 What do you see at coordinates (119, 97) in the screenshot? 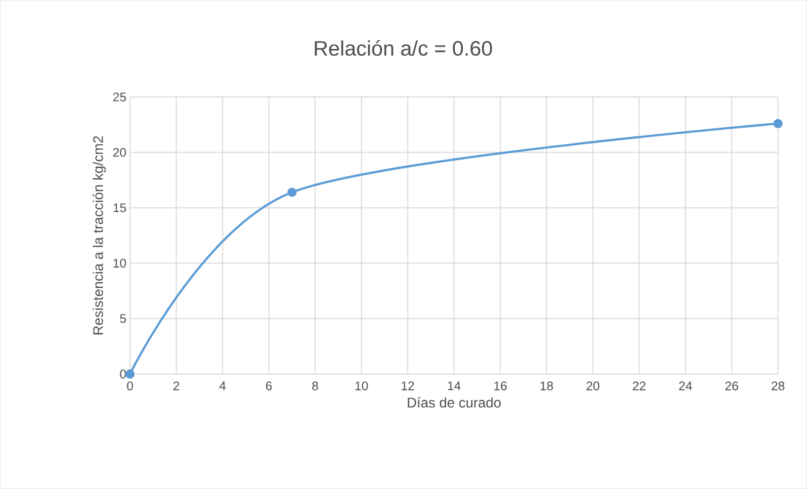
I see `y-tick-label: 25` at bounding box center [119, 97].